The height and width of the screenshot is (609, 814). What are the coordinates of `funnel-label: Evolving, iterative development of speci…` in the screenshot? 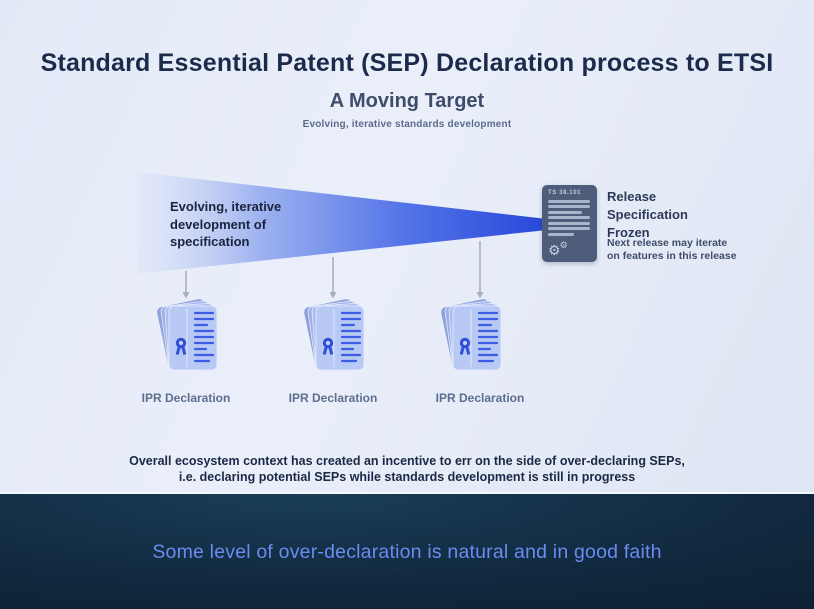 It's located at (226, 224).